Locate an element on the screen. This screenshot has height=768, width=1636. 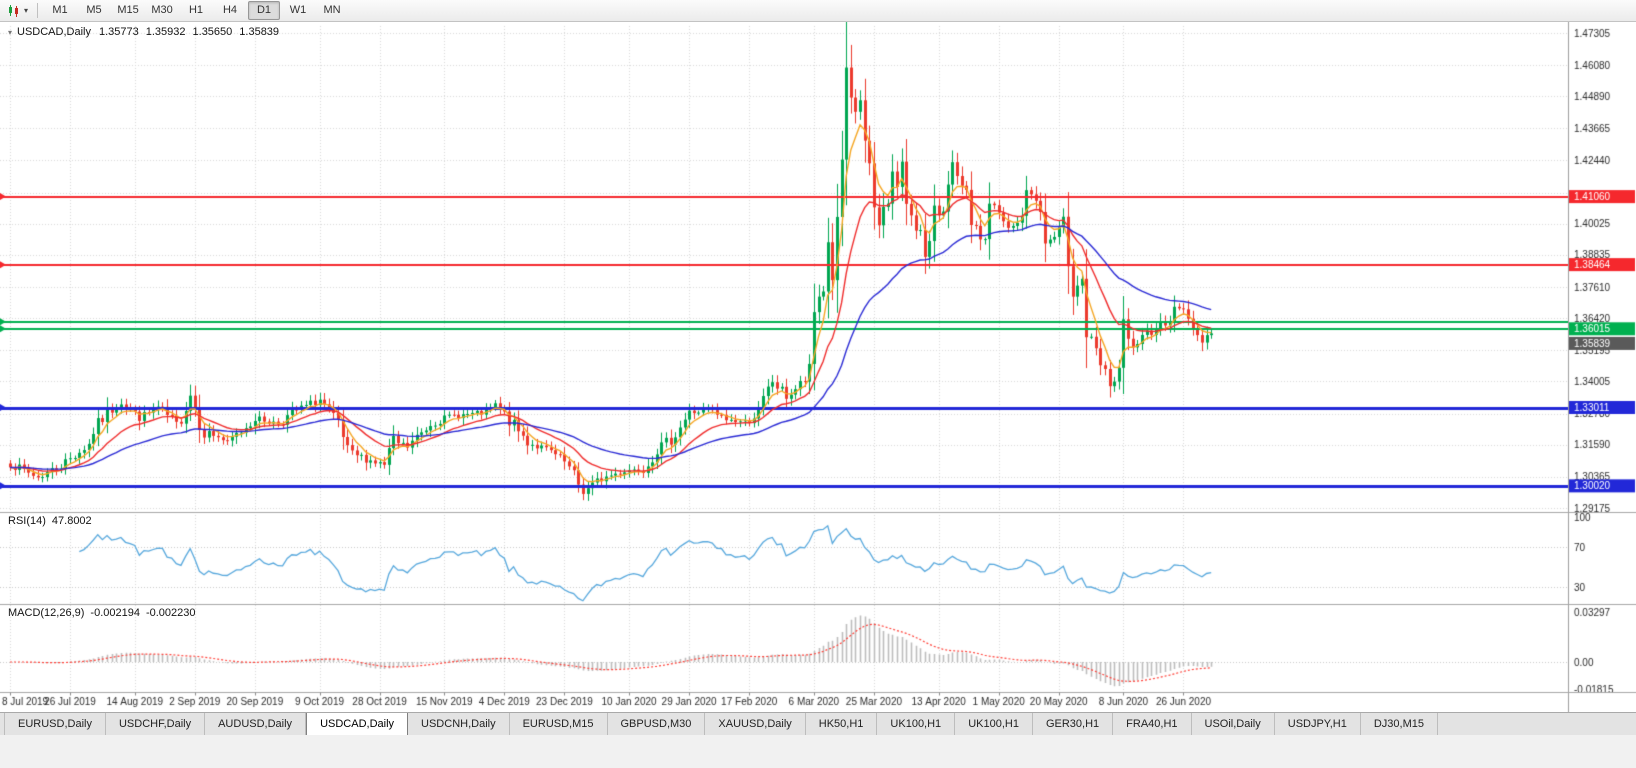
chart-tab-usdcad-daily: USDCAD,Daily is located at coordinates (357, 724).